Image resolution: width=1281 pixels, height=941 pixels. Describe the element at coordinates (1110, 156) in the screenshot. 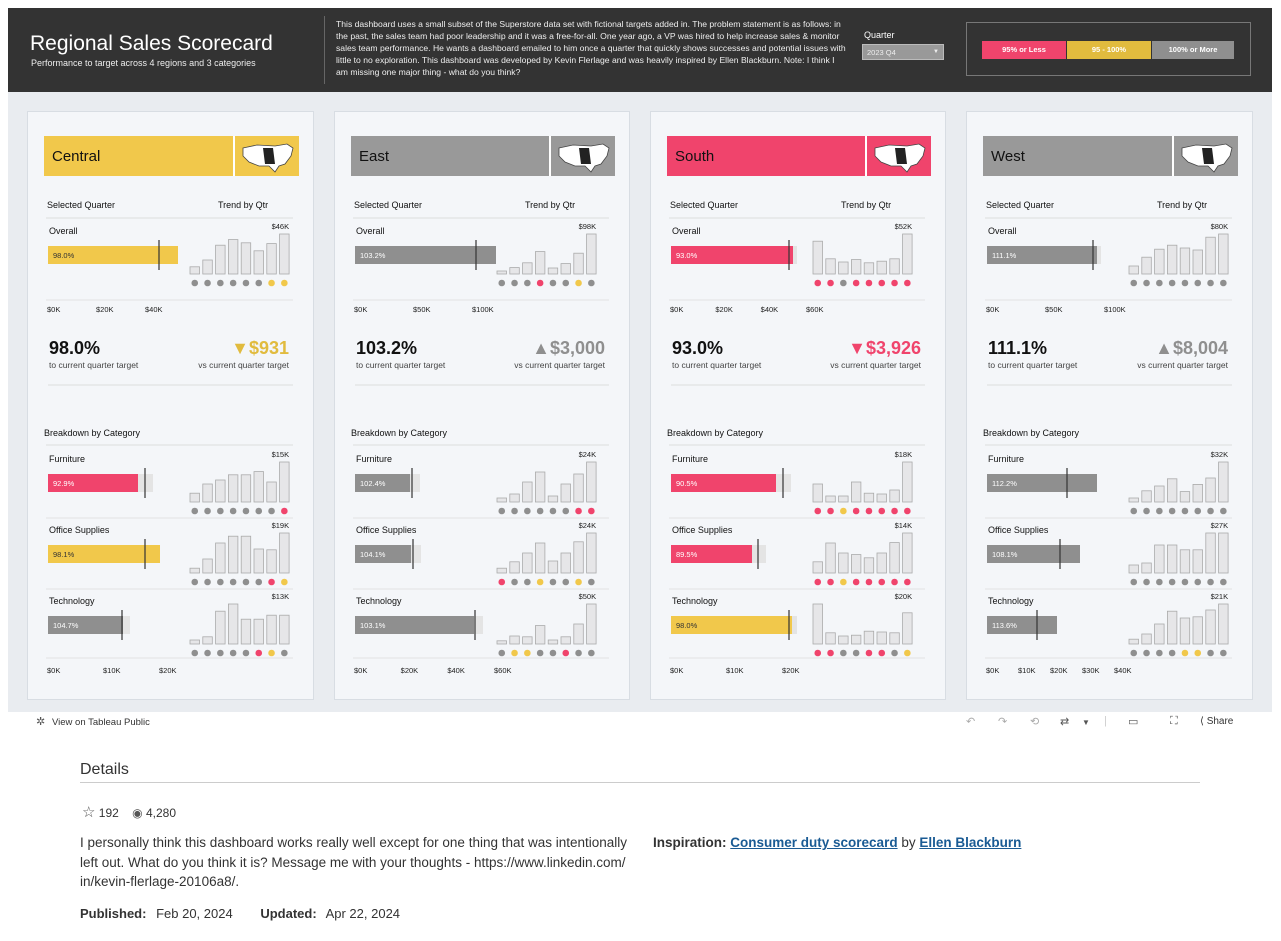

I see `region-header: West` at that location.